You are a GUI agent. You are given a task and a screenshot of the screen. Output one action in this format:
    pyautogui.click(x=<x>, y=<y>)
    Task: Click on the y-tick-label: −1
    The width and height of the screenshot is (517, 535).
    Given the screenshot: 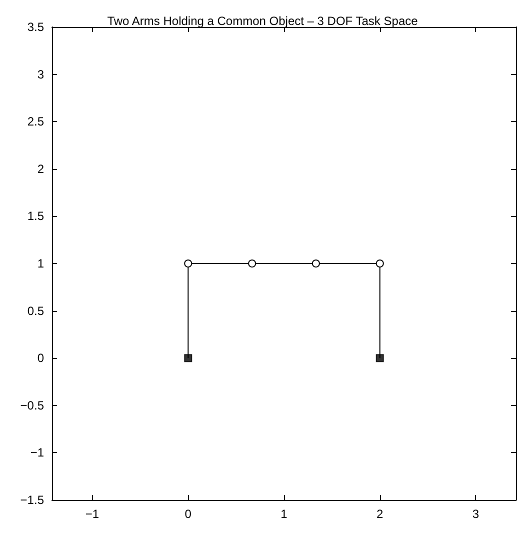 What is the action you would take?
    pyautogui.click(x=37, y=453)
    